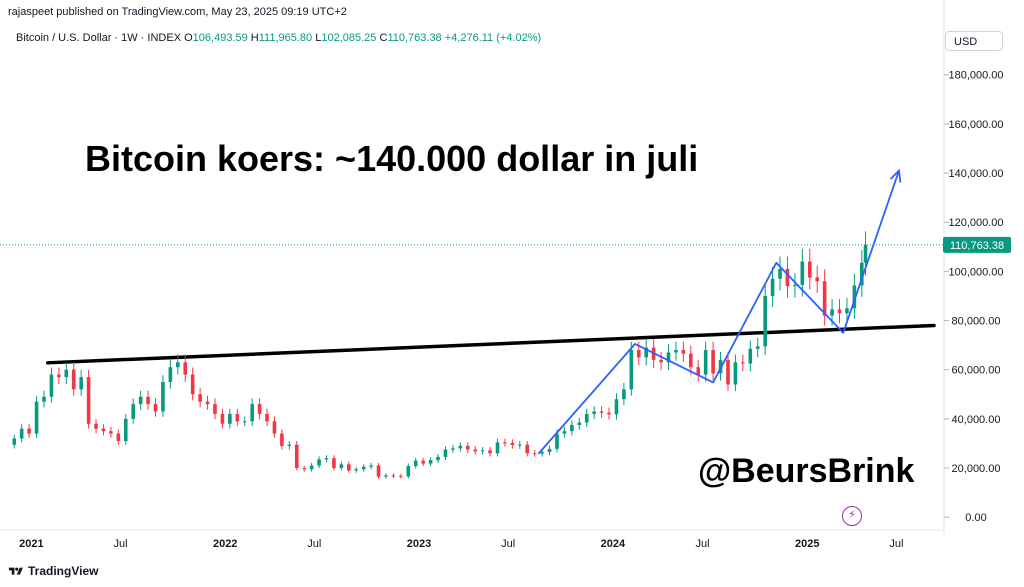 The width and height of the screenshot is (1024, 587). I want to click on price-tick-label: 140,000.00, so click(975, 174).